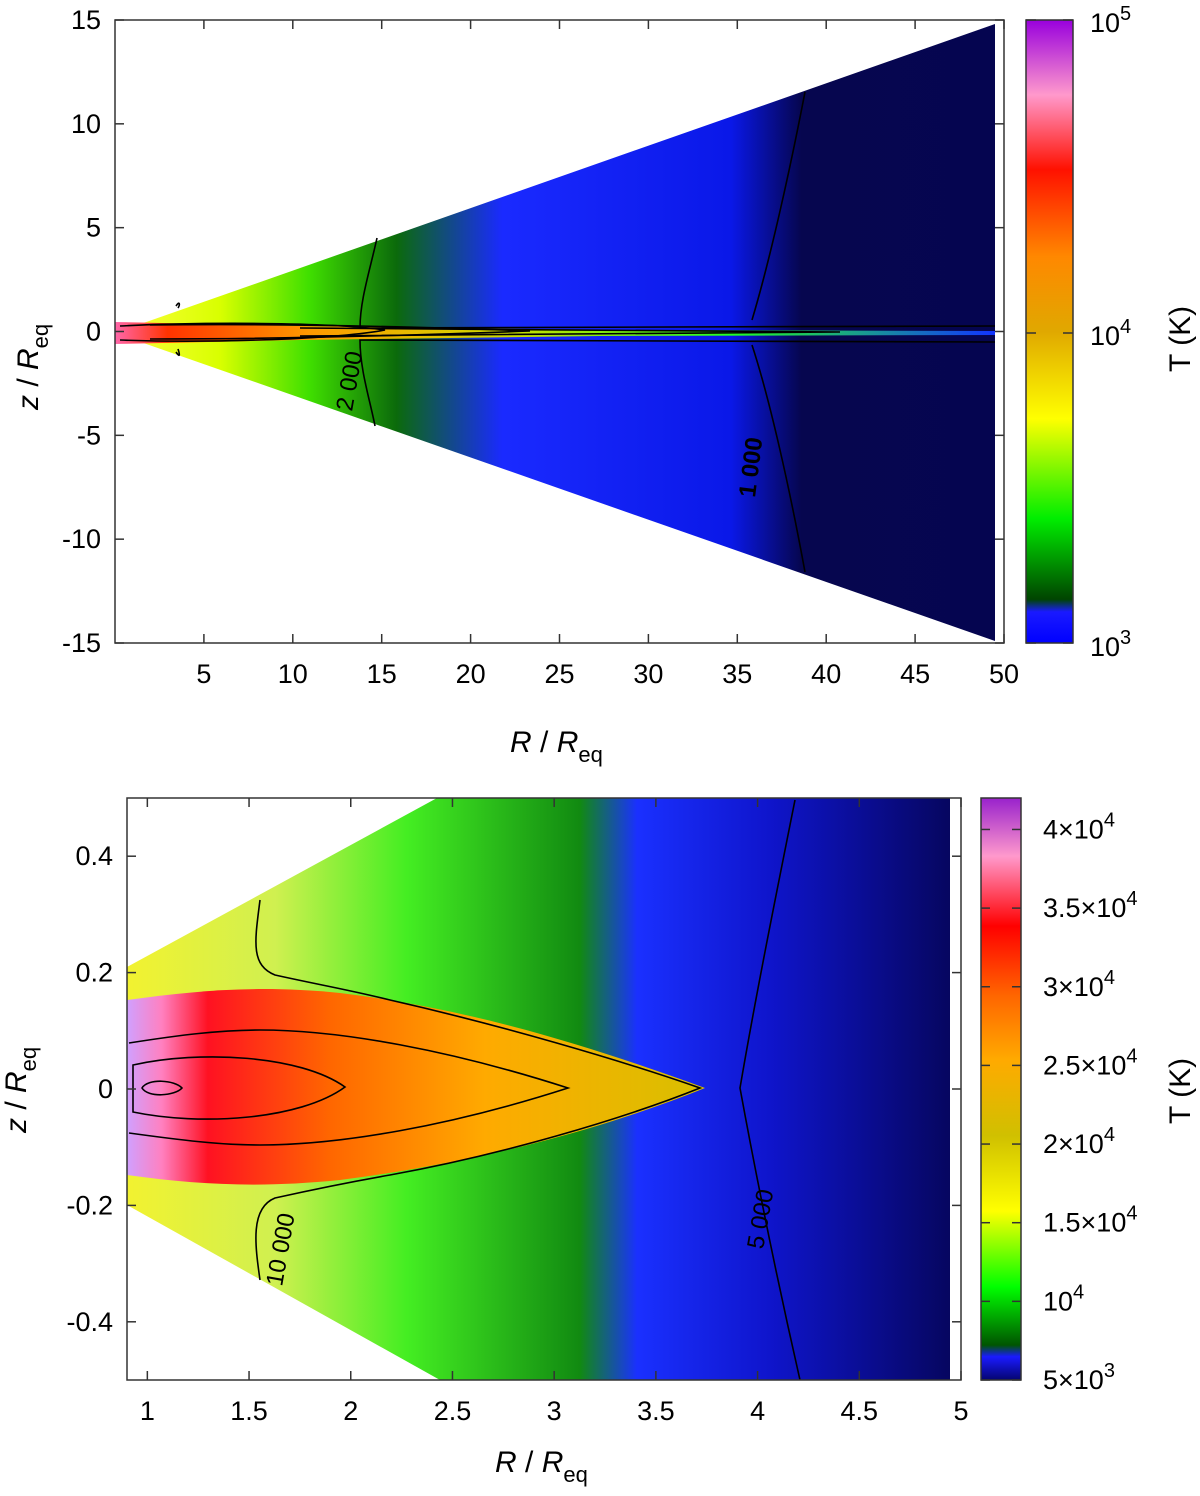 This screenshot has width=1200, height=1496. I want to click on top-colorbar-ticks, so click(1049, 331).